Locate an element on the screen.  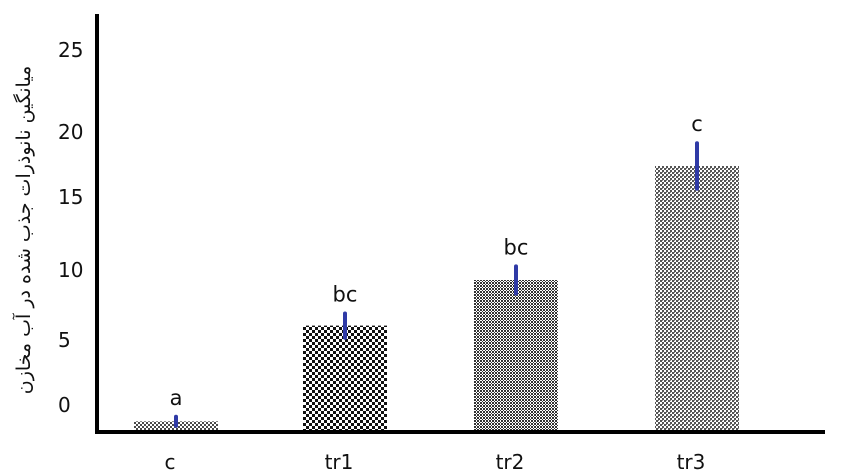
y-tick-label: 20 is located at coordinates (70, 132).